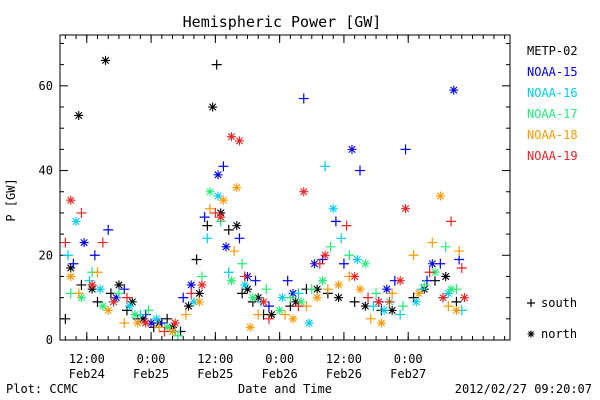 The image size is (600, 400). Describe the element at coordinates (11, 199) in the screenshot. I see `y-axis-label: P [GW]` at that location.